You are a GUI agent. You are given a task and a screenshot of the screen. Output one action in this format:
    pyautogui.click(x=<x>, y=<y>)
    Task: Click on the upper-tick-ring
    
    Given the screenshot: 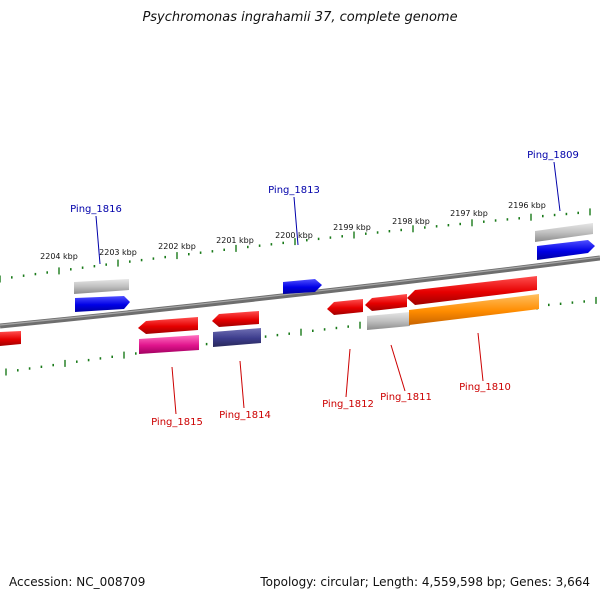 What is the action you would take?
    pyautogui.click(x=295, y=245)
    